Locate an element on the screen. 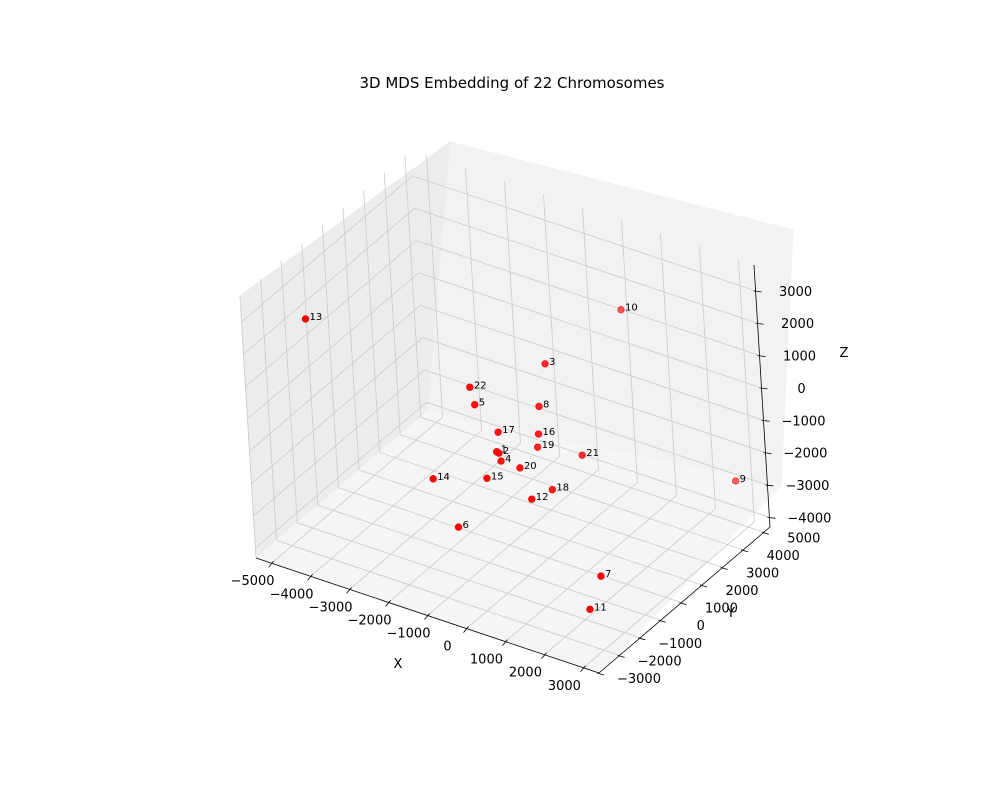  z-tick-label: −2000 is located at coordinates (805, 454).